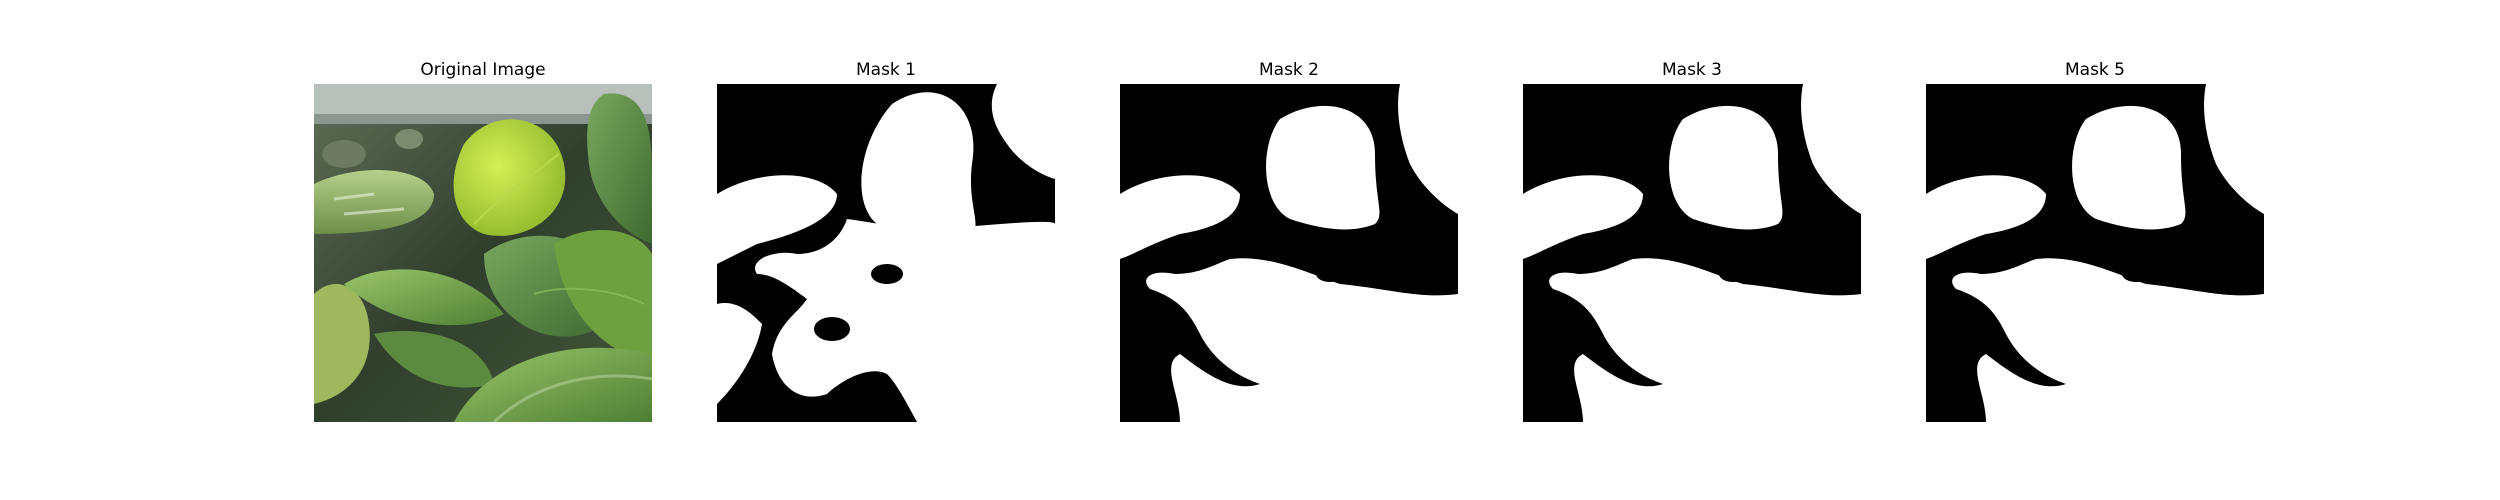 The width and height of the screenshot is (2500, 500). Describe the element at coordinates (1289, 70) in the screenshot. I see `panel-title: Mask 2` at that location.